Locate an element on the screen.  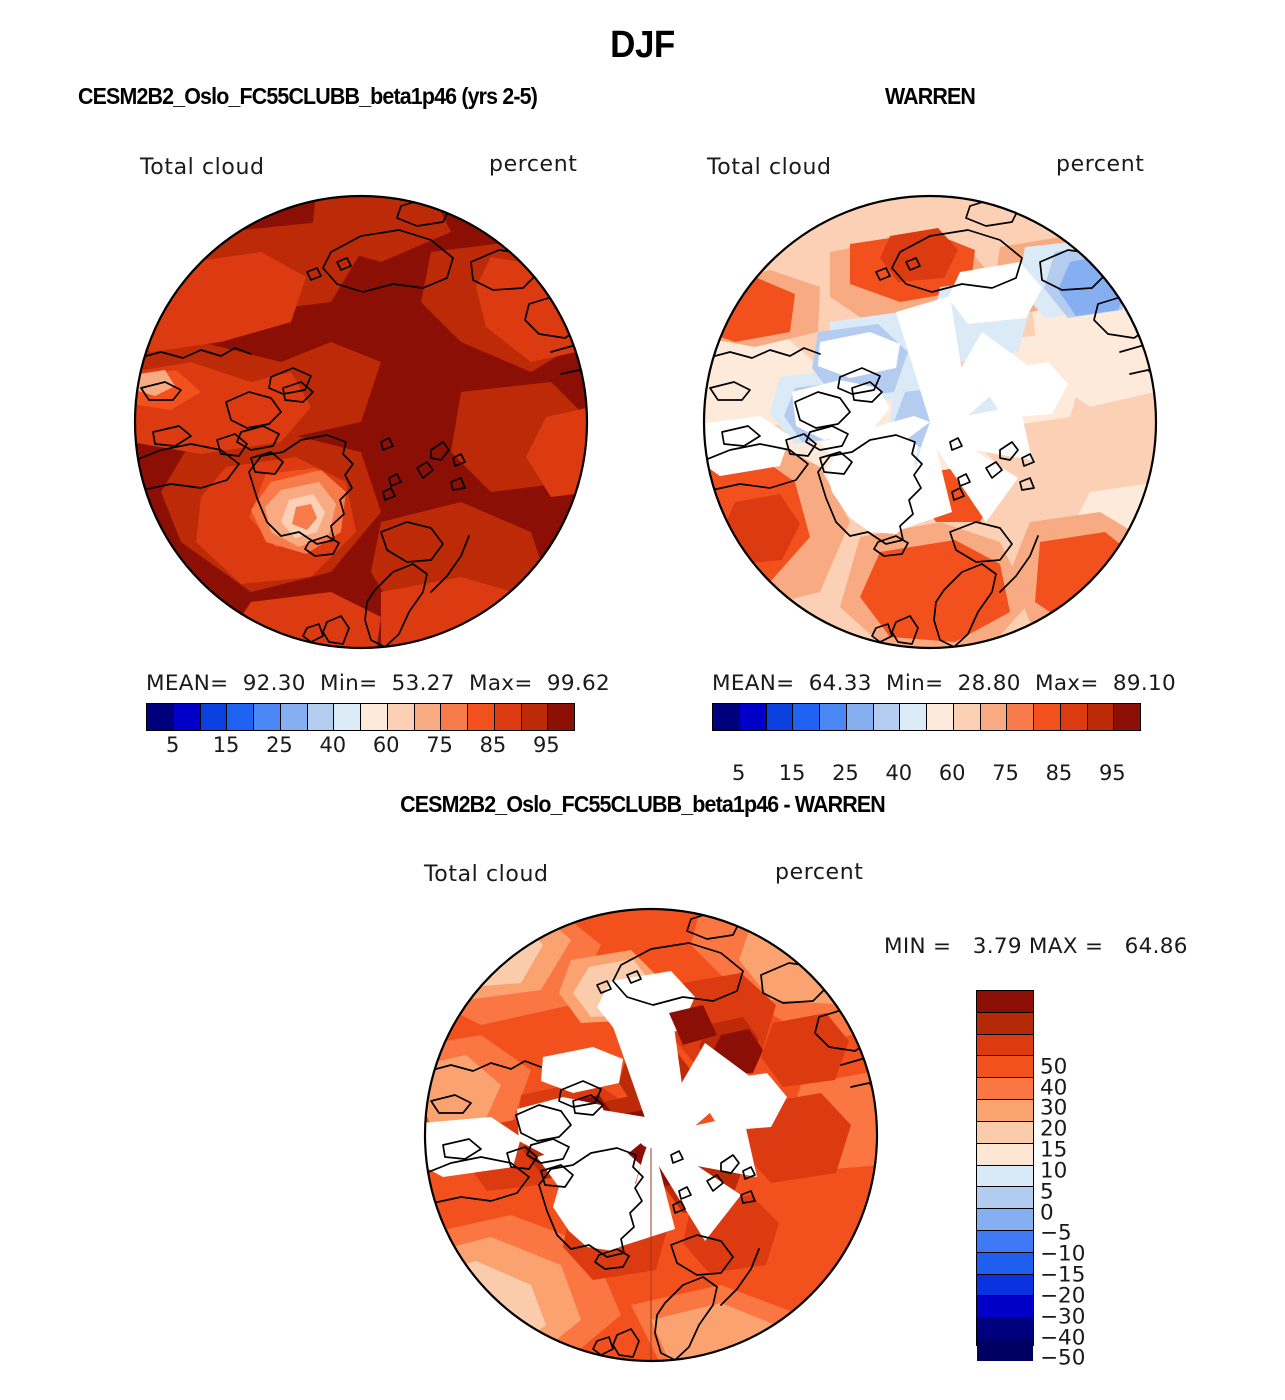
map-obs is located at coordinates (930, 422).